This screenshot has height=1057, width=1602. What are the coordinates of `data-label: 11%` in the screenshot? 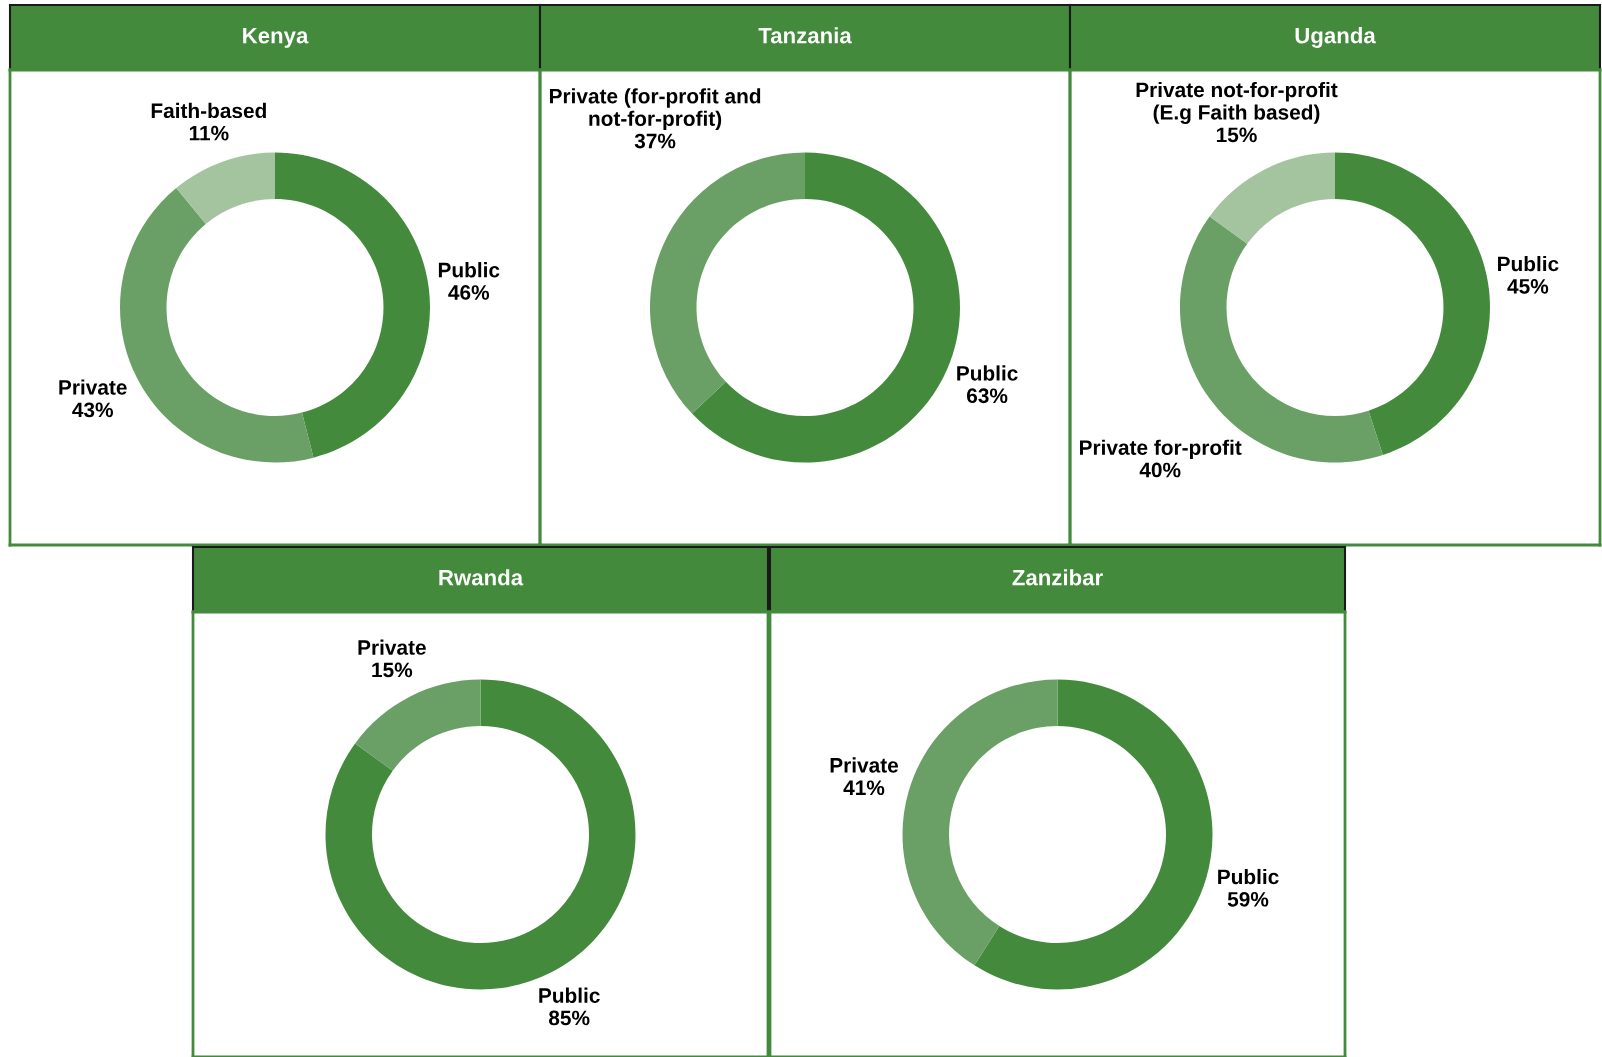 It's located at (209, 133).